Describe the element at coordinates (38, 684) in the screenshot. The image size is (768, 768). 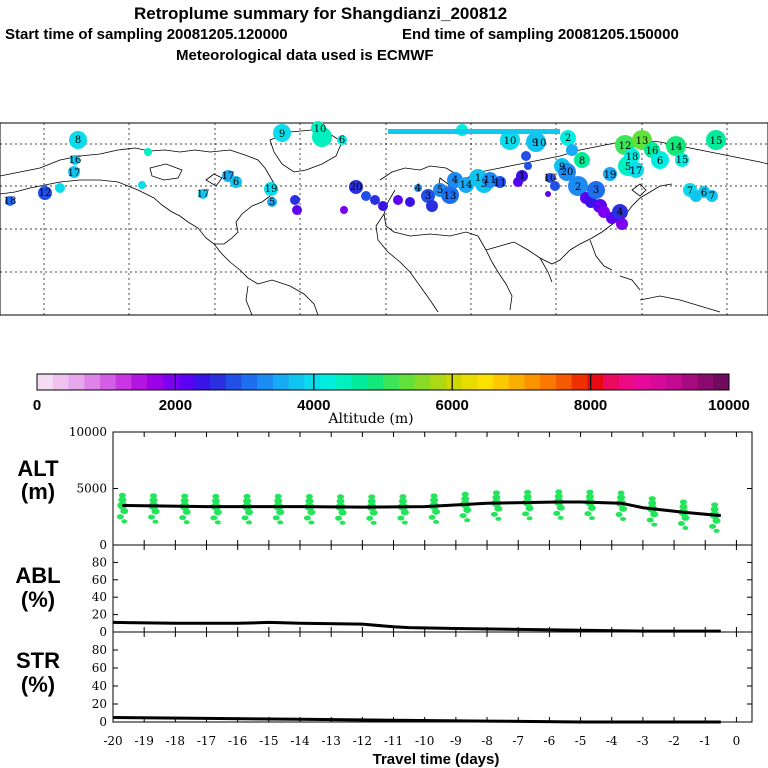
I see `panel-unit-label: (%)` at that location.